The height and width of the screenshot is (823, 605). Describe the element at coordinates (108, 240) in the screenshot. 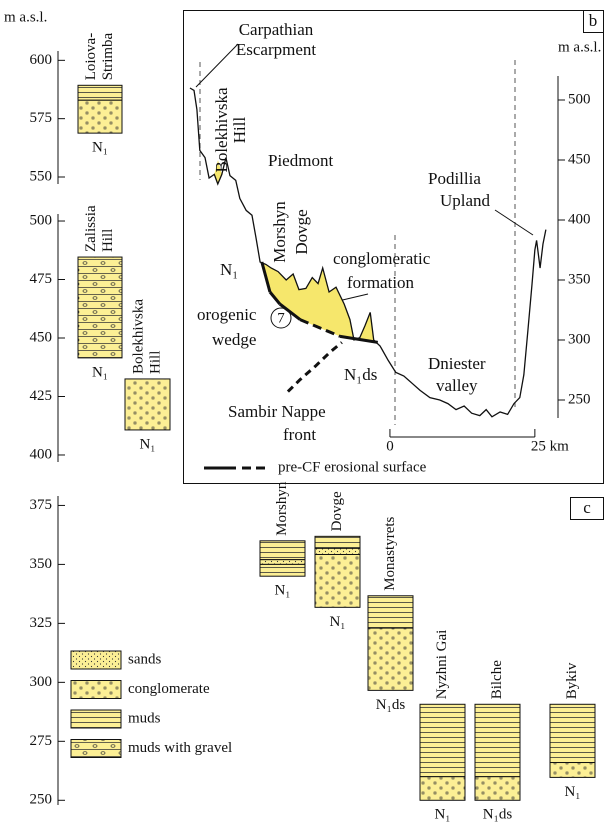

I see `column-name: Hill` at that location.